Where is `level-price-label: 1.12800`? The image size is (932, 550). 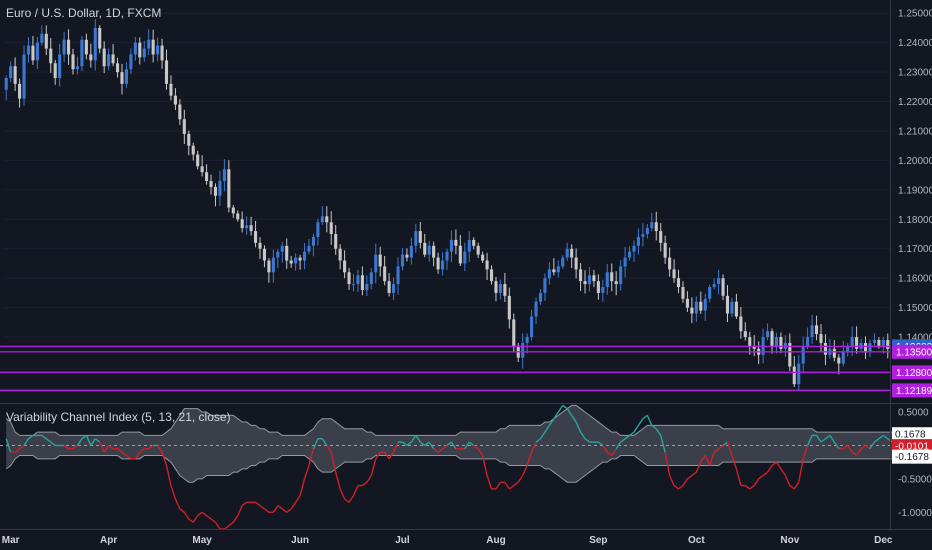
level-price-label: 1.12800 is located at coordinates (914, 373).